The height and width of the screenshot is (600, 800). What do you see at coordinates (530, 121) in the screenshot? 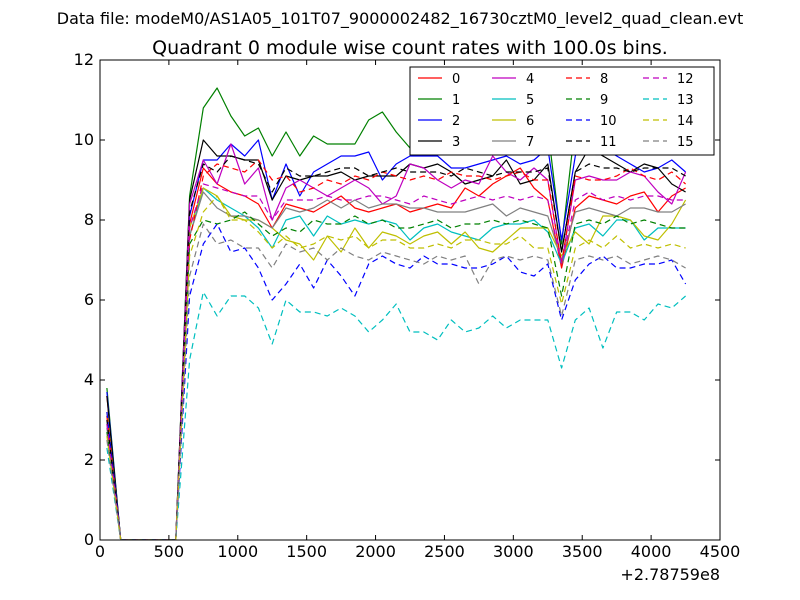
I see `legend-label-6: 6` at bounding box center [530, 121].